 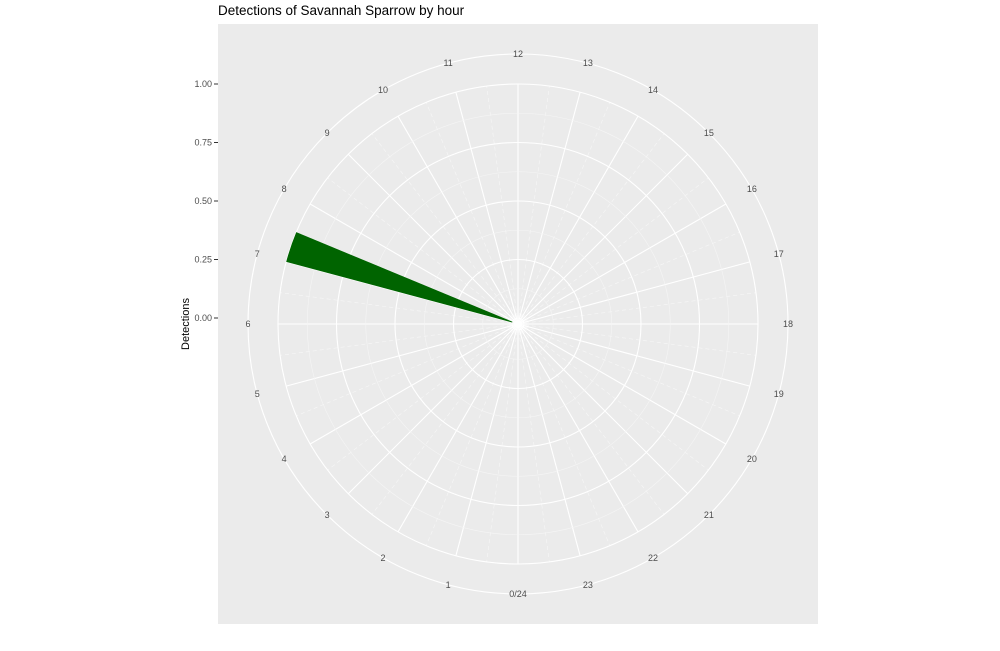 I want to click on y-tick-label: 0.50, so click(x=203, y=201).